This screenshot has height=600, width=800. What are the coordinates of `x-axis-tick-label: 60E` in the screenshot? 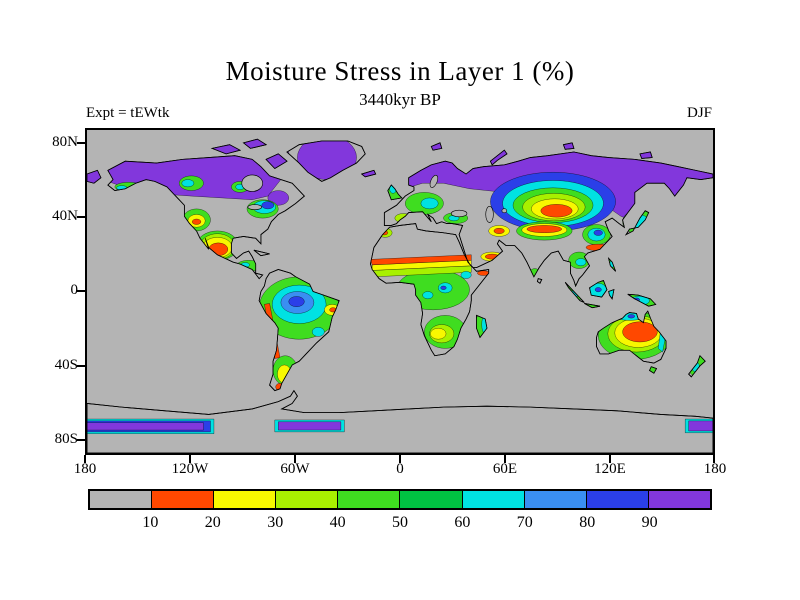 It's located at (505, 469).